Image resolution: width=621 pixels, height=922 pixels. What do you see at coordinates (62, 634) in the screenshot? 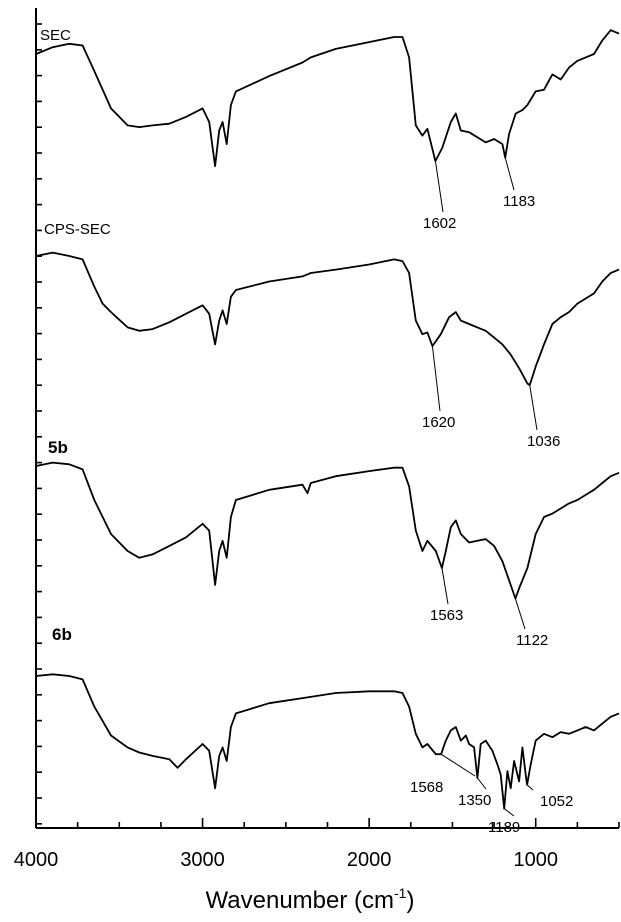
I see `series-label: 6b` at bounding box center [62, 634].